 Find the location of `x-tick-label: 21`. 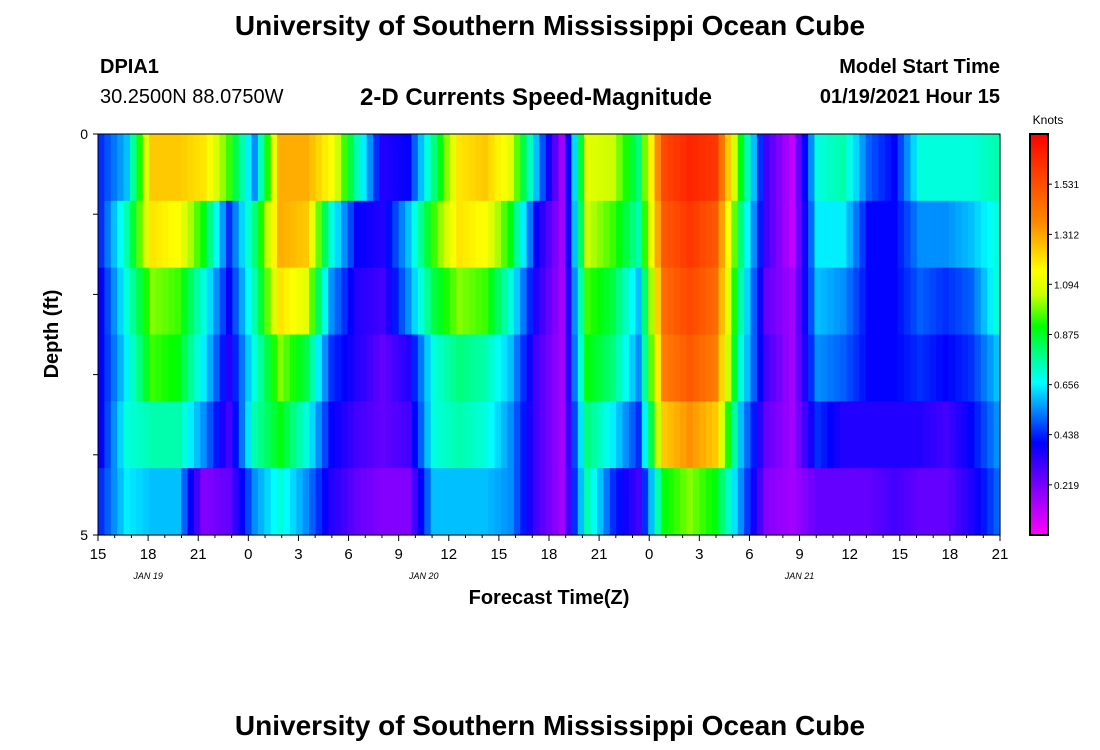

x-tick-label: 21 is located at coordinates (198, 554).